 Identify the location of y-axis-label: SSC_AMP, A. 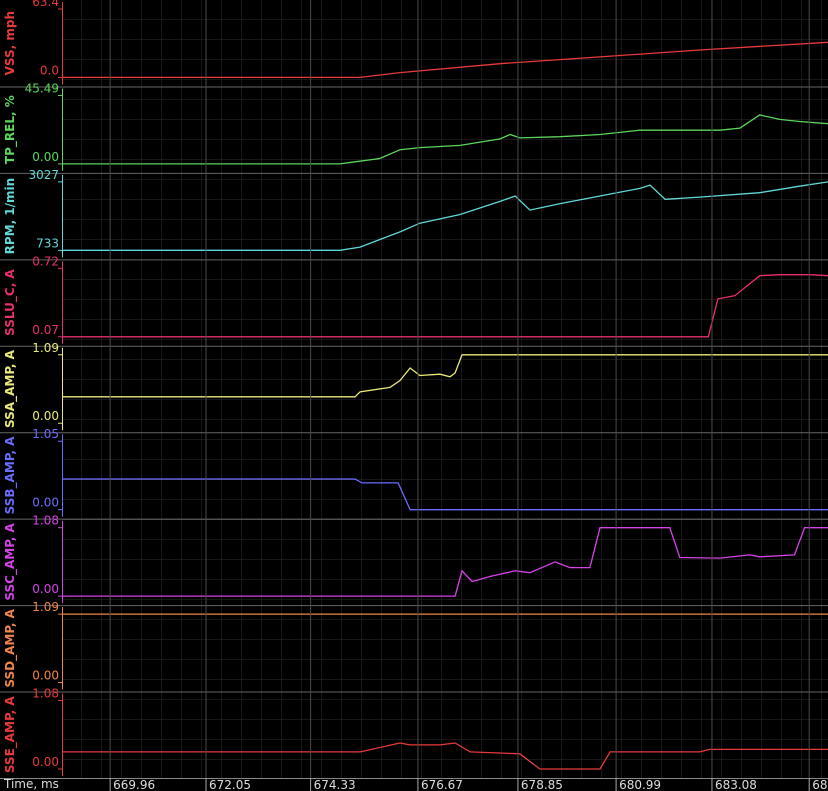
(10, 561).